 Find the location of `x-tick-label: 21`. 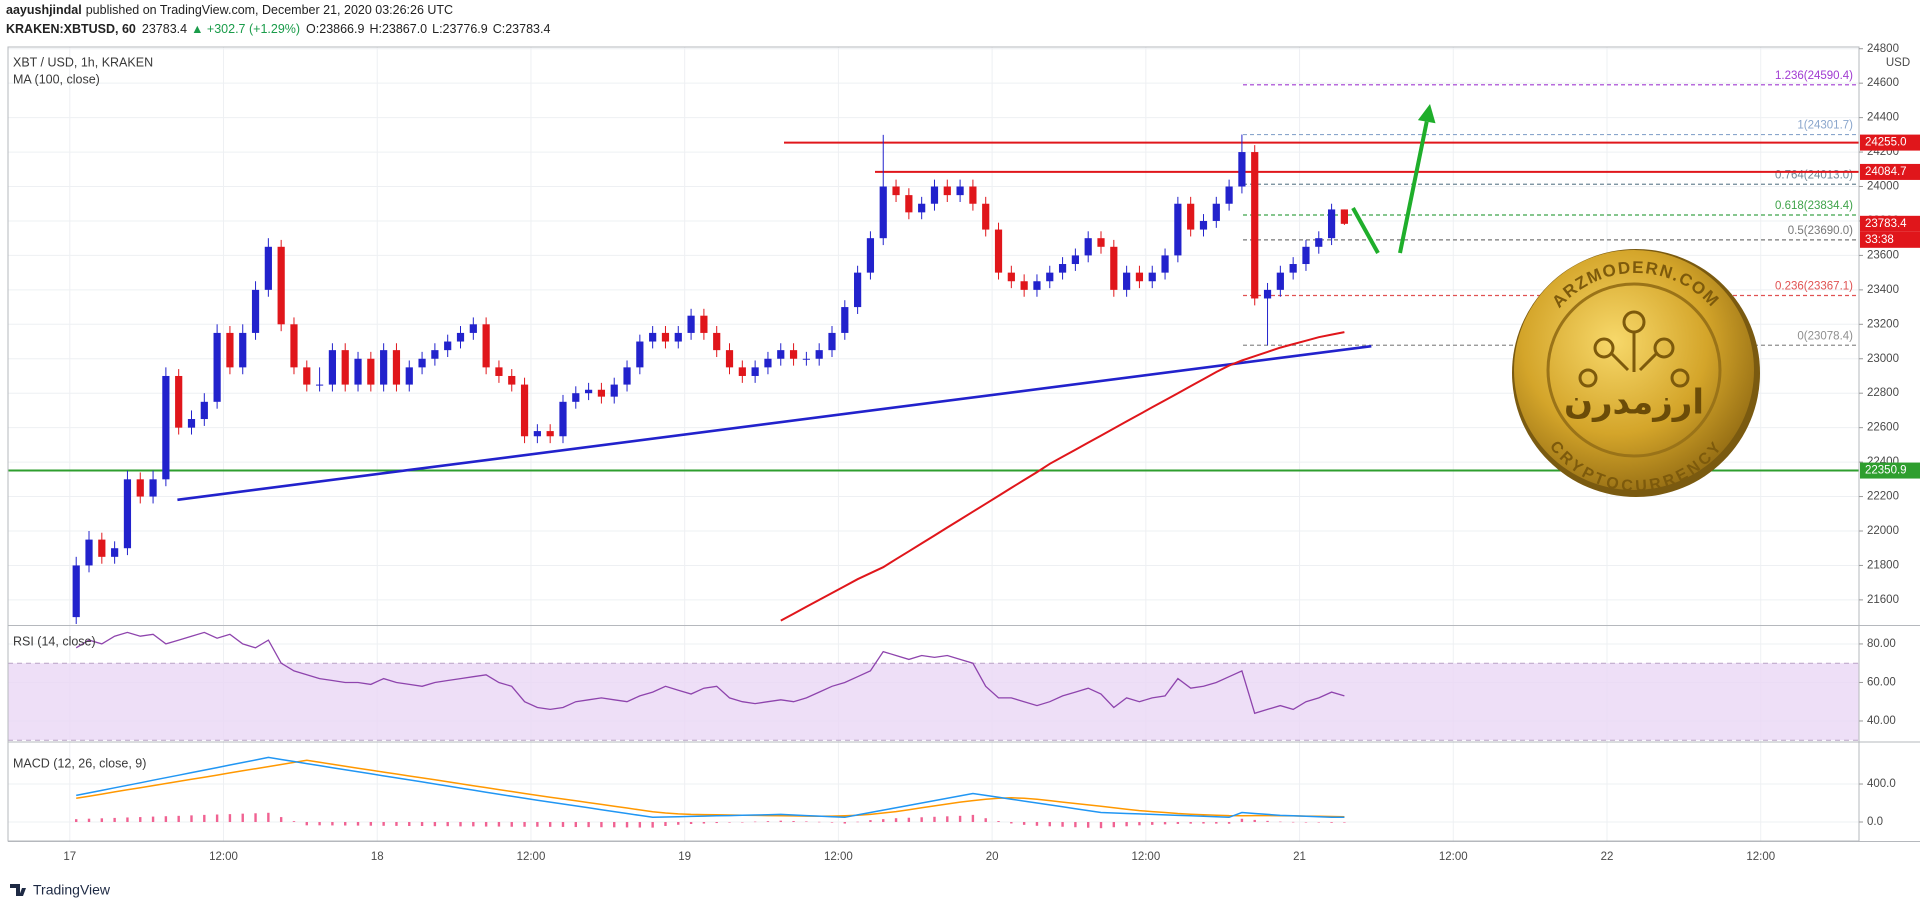

x-tick-label: 21 is located at coordinates (1299, 857).